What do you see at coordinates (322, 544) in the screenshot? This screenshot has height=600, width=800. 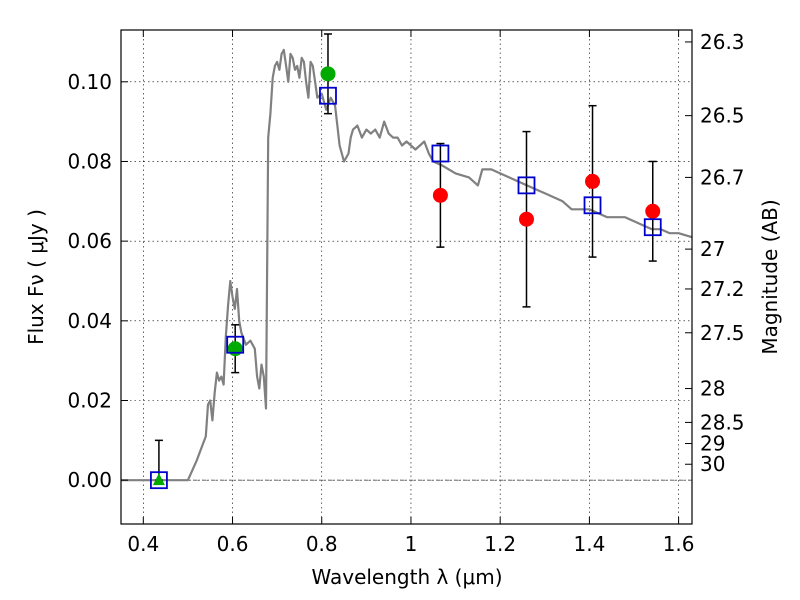 I see `x-tick-label: 0.8` at bounding box center [322, 544].